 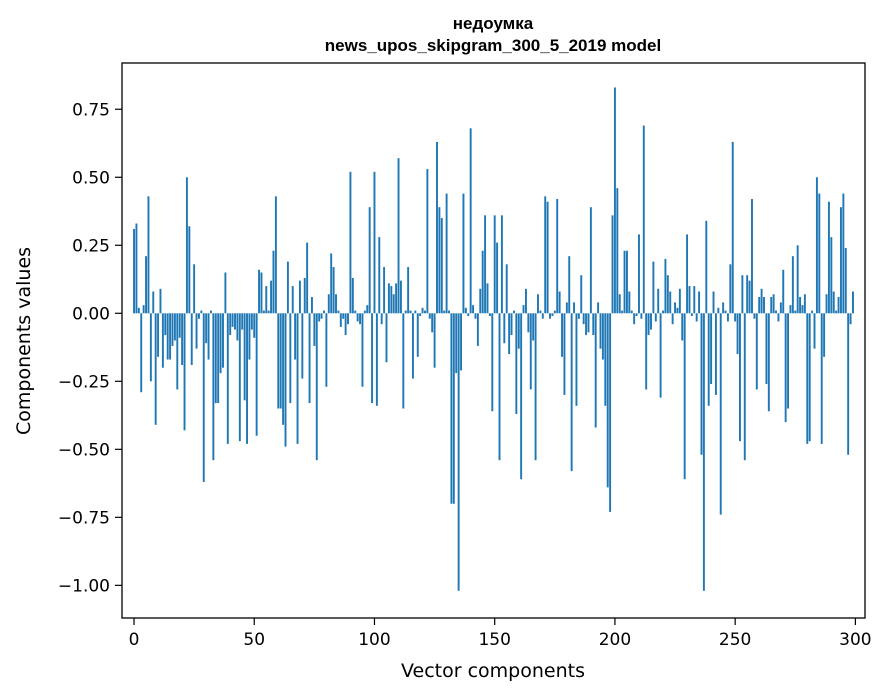 I want to click on x-tick-label: 0, so click(x=134, y=640).